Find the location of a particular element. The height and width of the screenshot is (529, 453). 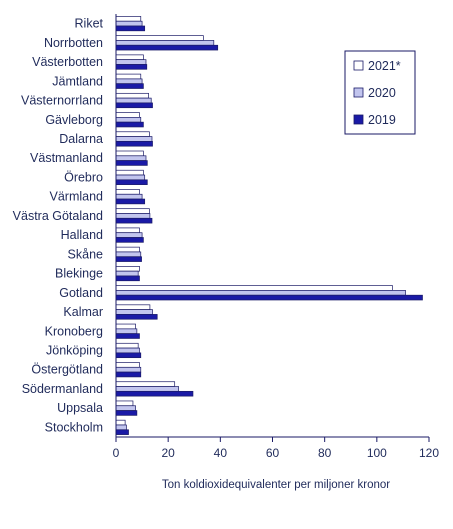

legend-swatch-2019 is located at coordinates (358, 119).